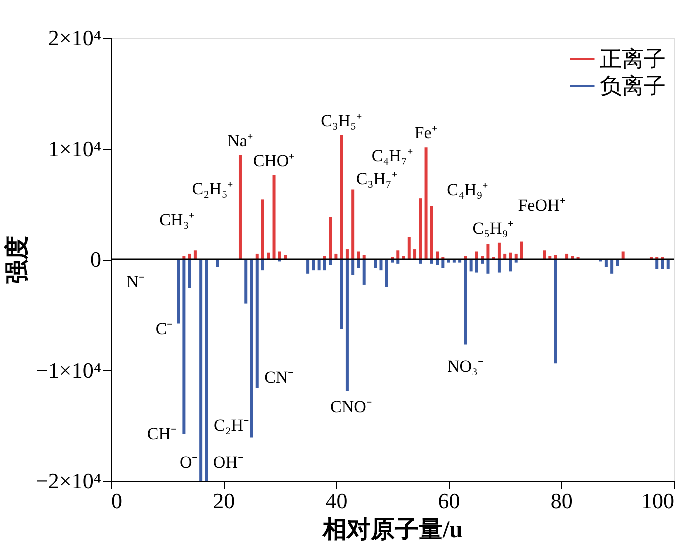 The height and width of the screenshot is (557, 700). What do you see at coordinates (426, 133) in the screenshot?
I see `annotation: Fe⁺` at bounding box center [426, 133].